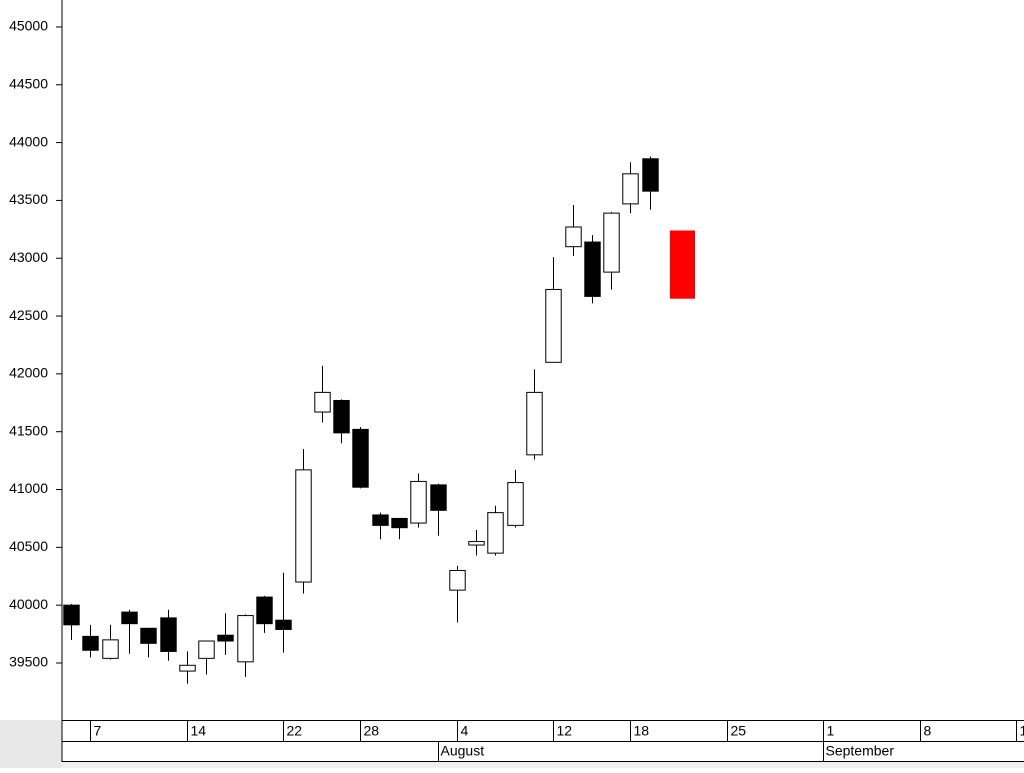 The image size is (1024, 773). What do you see at coordinates (28, 604) in the screenshot?
I see `y-tick-label: 40000` at bounding box center [28, 604].